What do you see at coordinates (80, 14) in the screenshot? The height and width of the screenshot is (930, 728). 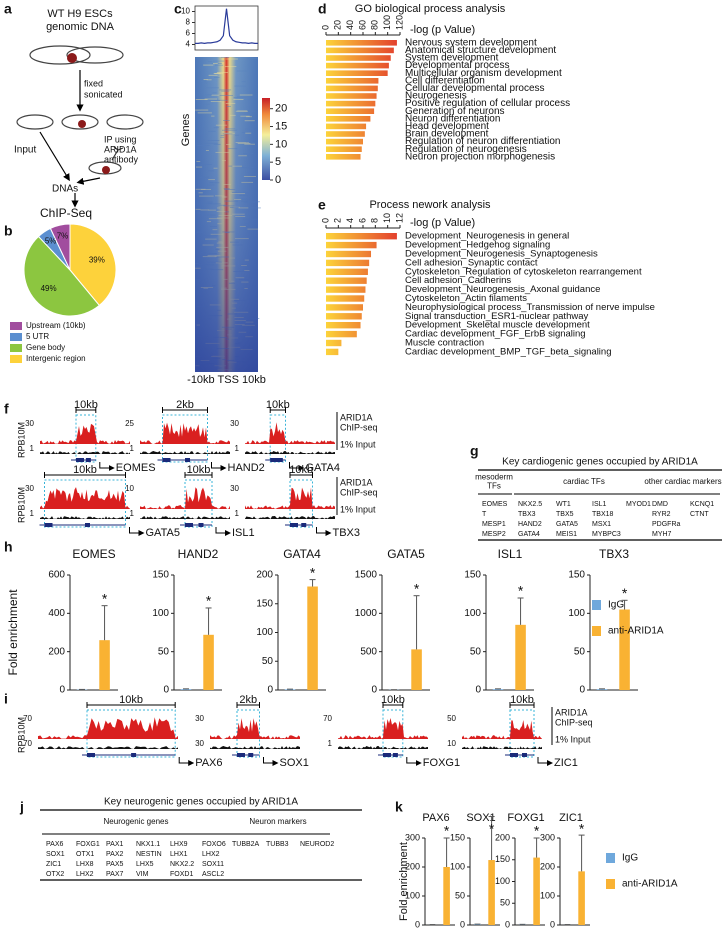 I see `schematic-title: WT H9 ESCs` at bounding box center [80, 14].